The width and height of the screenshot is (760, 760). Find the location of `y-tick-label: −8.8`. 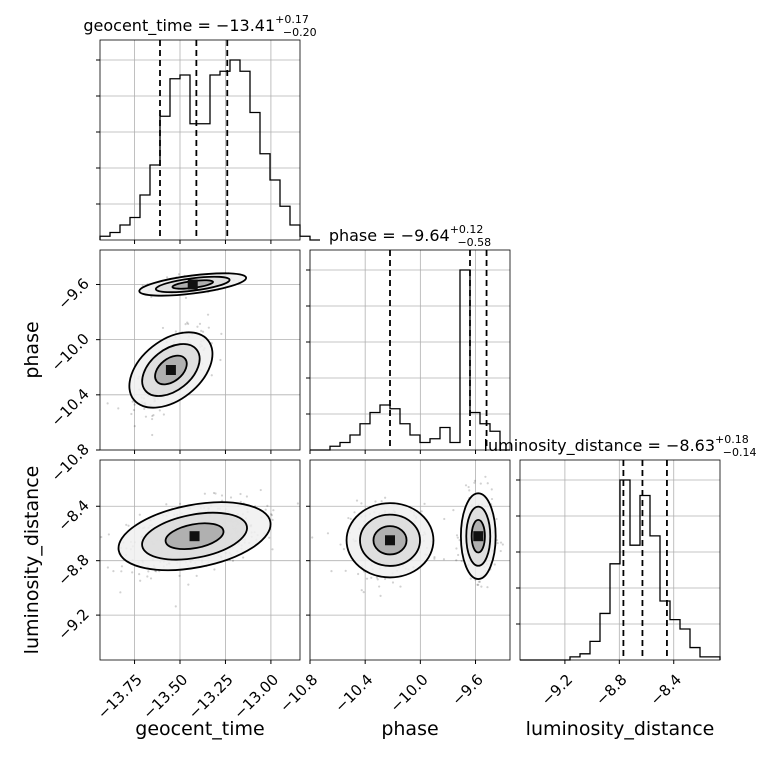

y-tick-label: −8.8 is located at coordinates (73, 570).